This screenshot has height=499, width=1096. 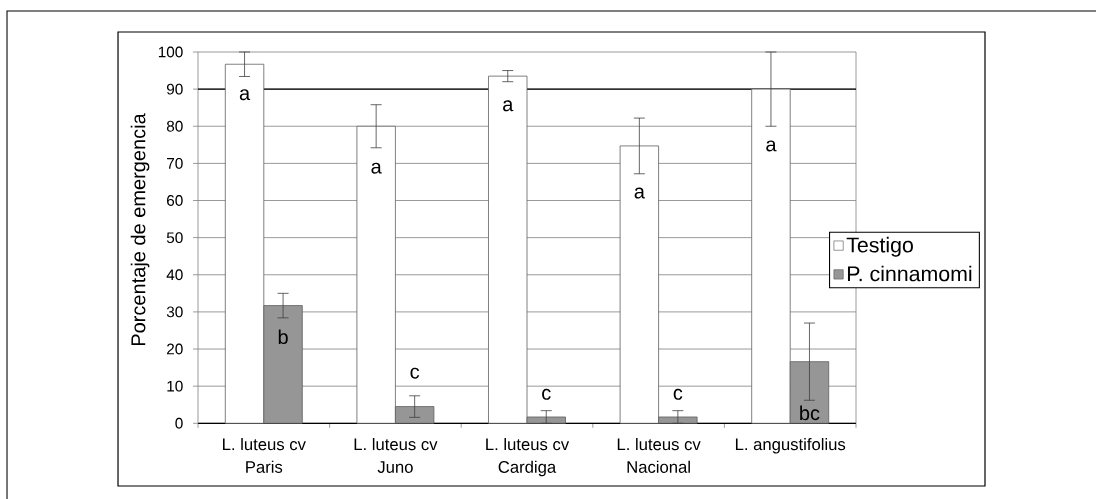 What do you see at coordinates (810, 413) in the screenshot?
I see `annotation: bc` at bounding box center [810, 413].